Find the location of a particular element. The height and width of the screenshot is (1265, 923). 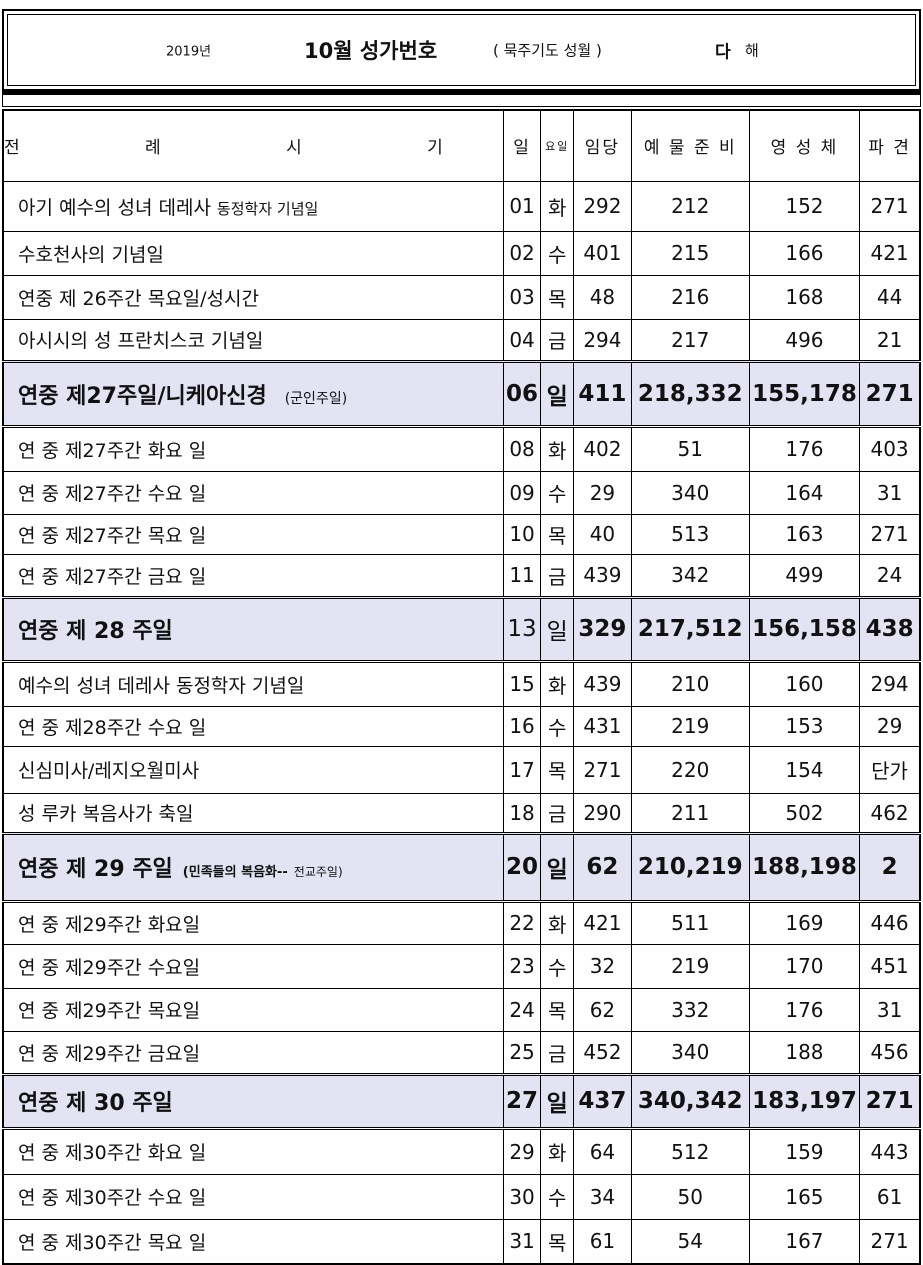

day-cell: 06 is located at coordinates (522, 393).